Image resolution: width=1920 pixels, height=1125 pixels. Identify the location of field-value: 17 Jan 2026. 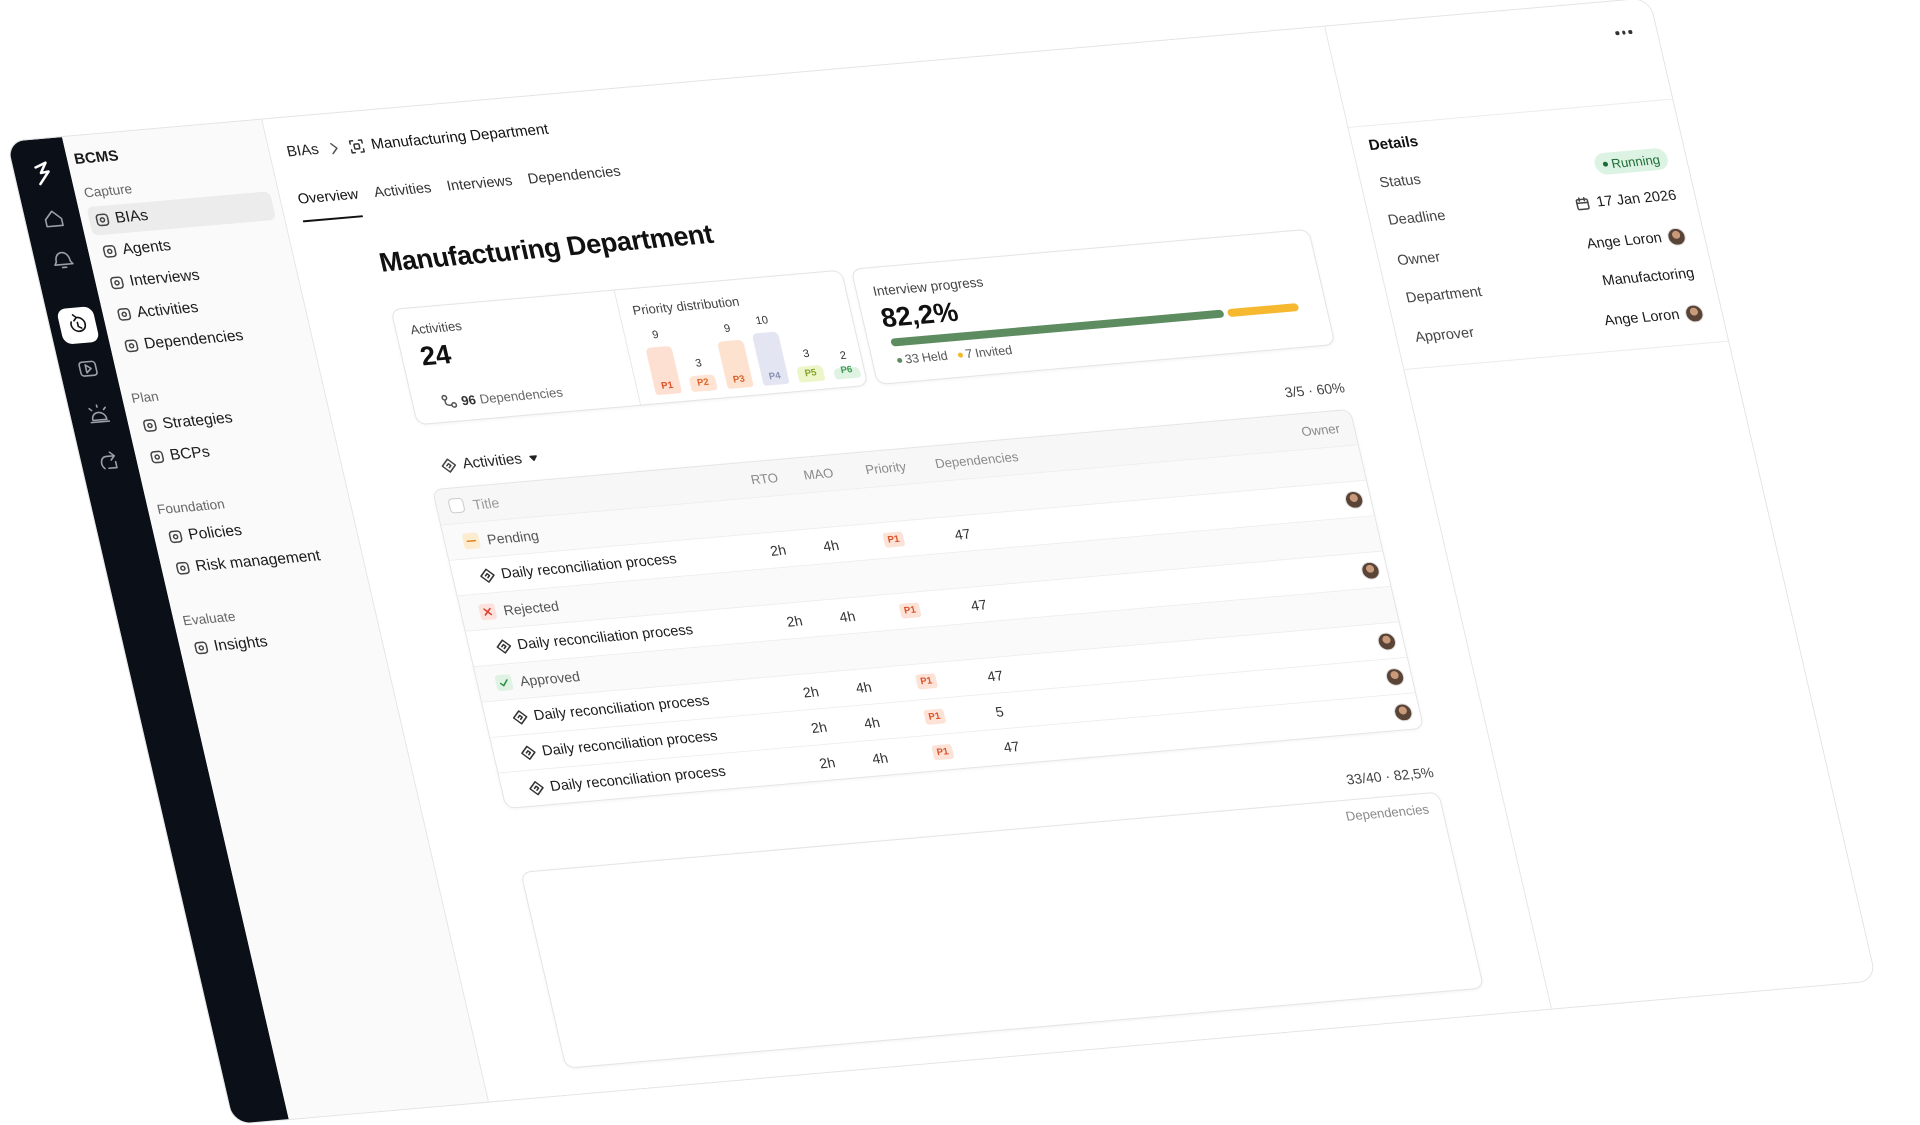
(1625, 200).